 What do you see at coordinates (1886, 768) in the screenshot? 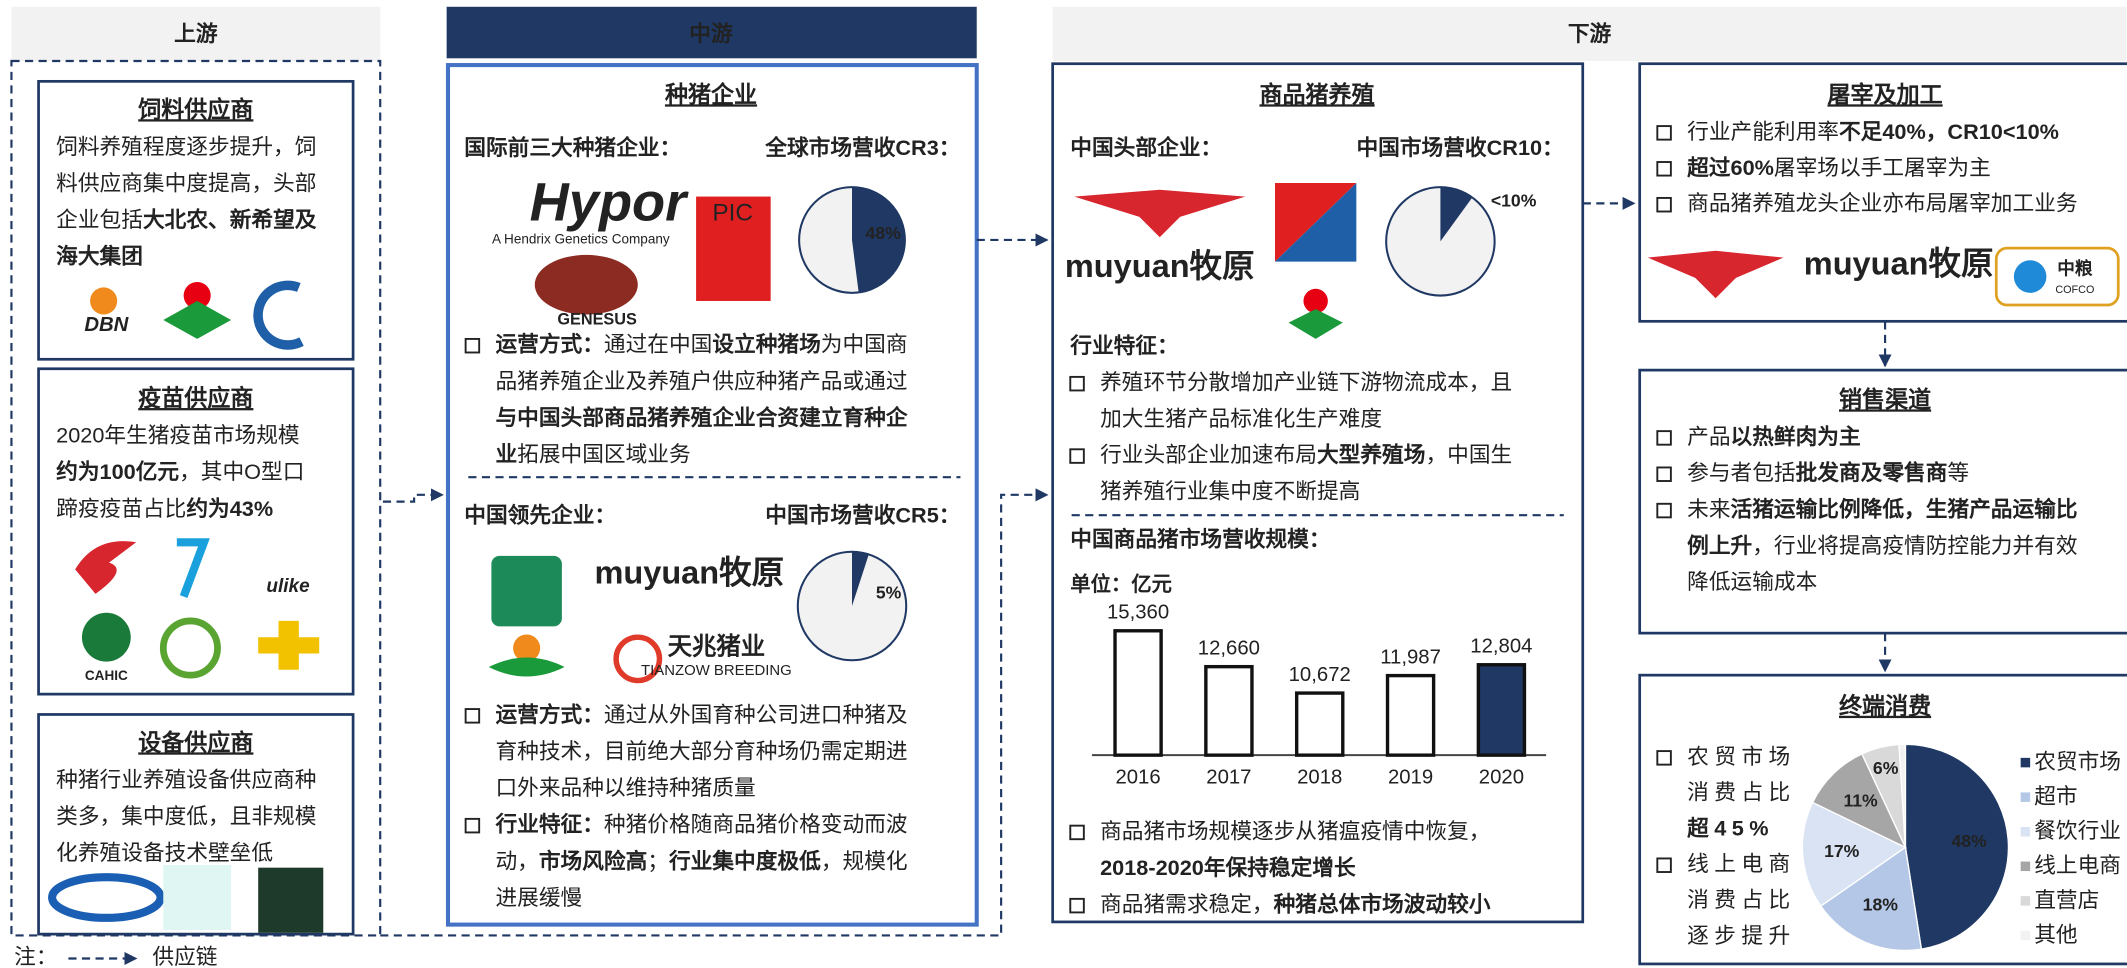
I see `pie-label: 6%` at bounding box center [1886, 768].